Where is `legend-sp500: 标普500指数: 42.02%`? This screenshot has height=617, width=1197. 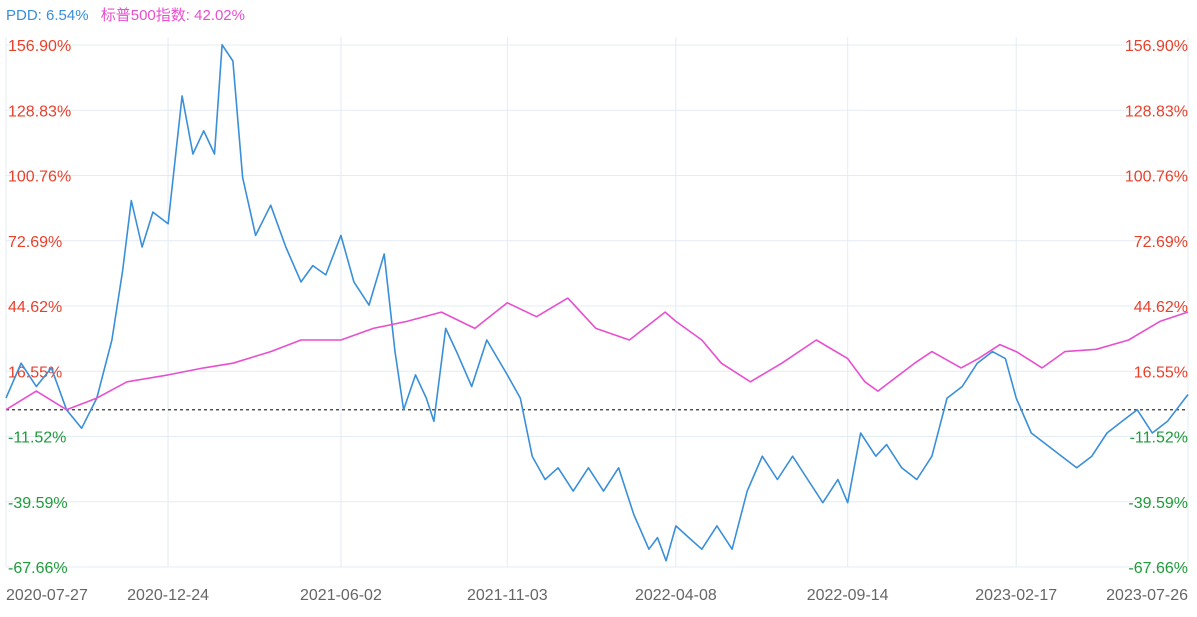
legend-sp500: 标普500指数: 42.02% is located at coordinates (172, 15).